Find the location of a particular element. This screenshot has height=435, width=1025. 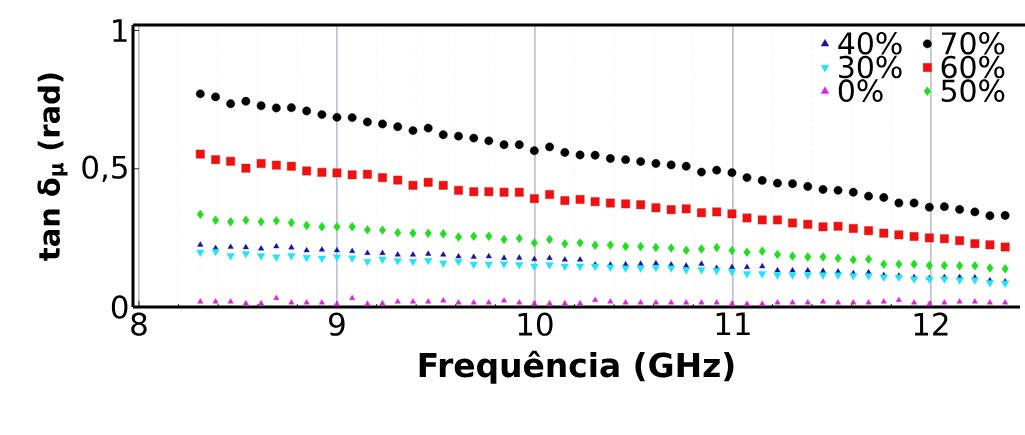

x-tick-label: 8 is located at coordinates (139, 324).